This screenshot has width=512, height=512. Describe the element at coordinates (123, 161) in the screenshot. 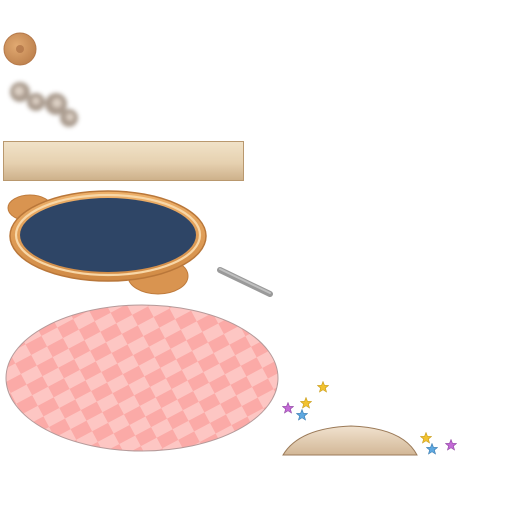

I see `wooden-shelf-board` at that location.